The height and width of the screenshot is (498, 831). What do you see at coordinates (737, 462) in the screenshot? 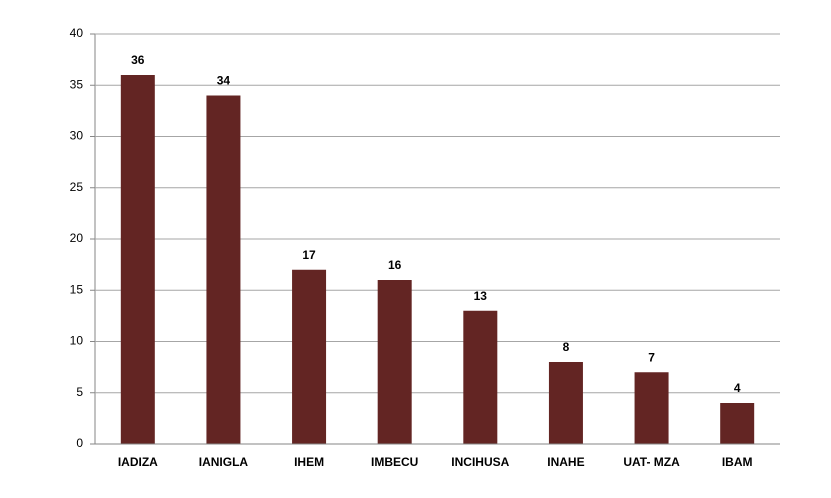
I see `x-tick-label: IBAM` at bounding box center [737, 462].